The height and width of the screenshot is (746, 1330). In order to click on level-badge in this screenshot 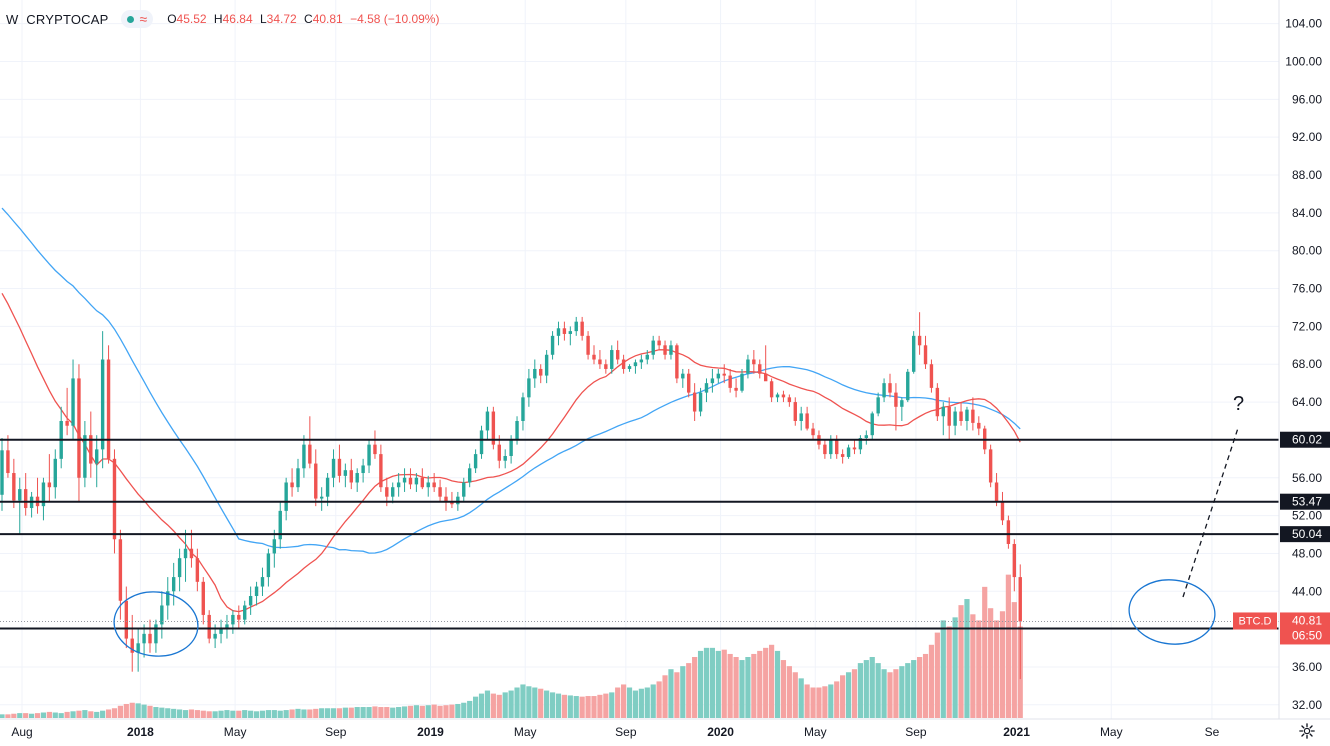, I will do `click(1305, 439)`.